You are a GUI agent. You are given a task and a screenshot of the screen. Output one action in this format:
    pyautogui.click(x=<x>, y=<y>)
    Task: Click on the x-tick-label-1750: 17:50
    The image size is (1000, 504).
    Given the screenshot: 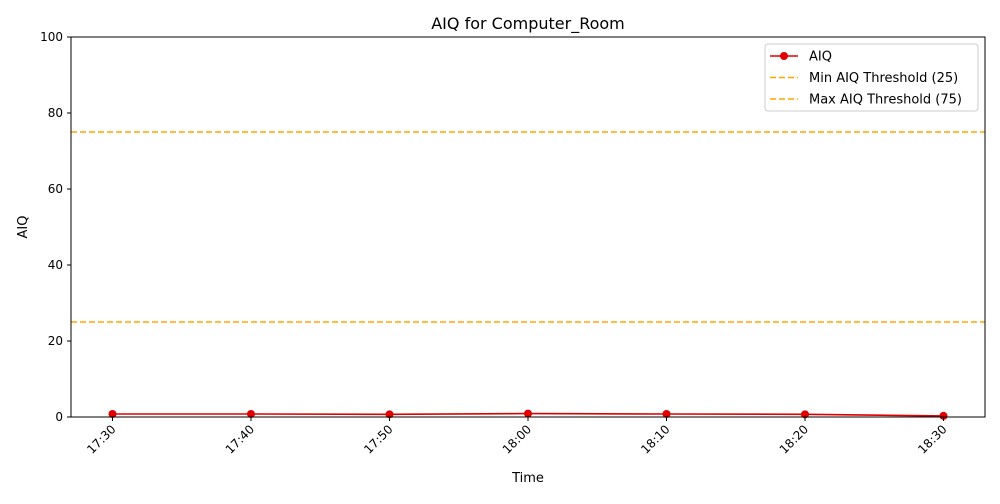 What is the action you would take?
    pyautogui.click(x=378, y=439)
    